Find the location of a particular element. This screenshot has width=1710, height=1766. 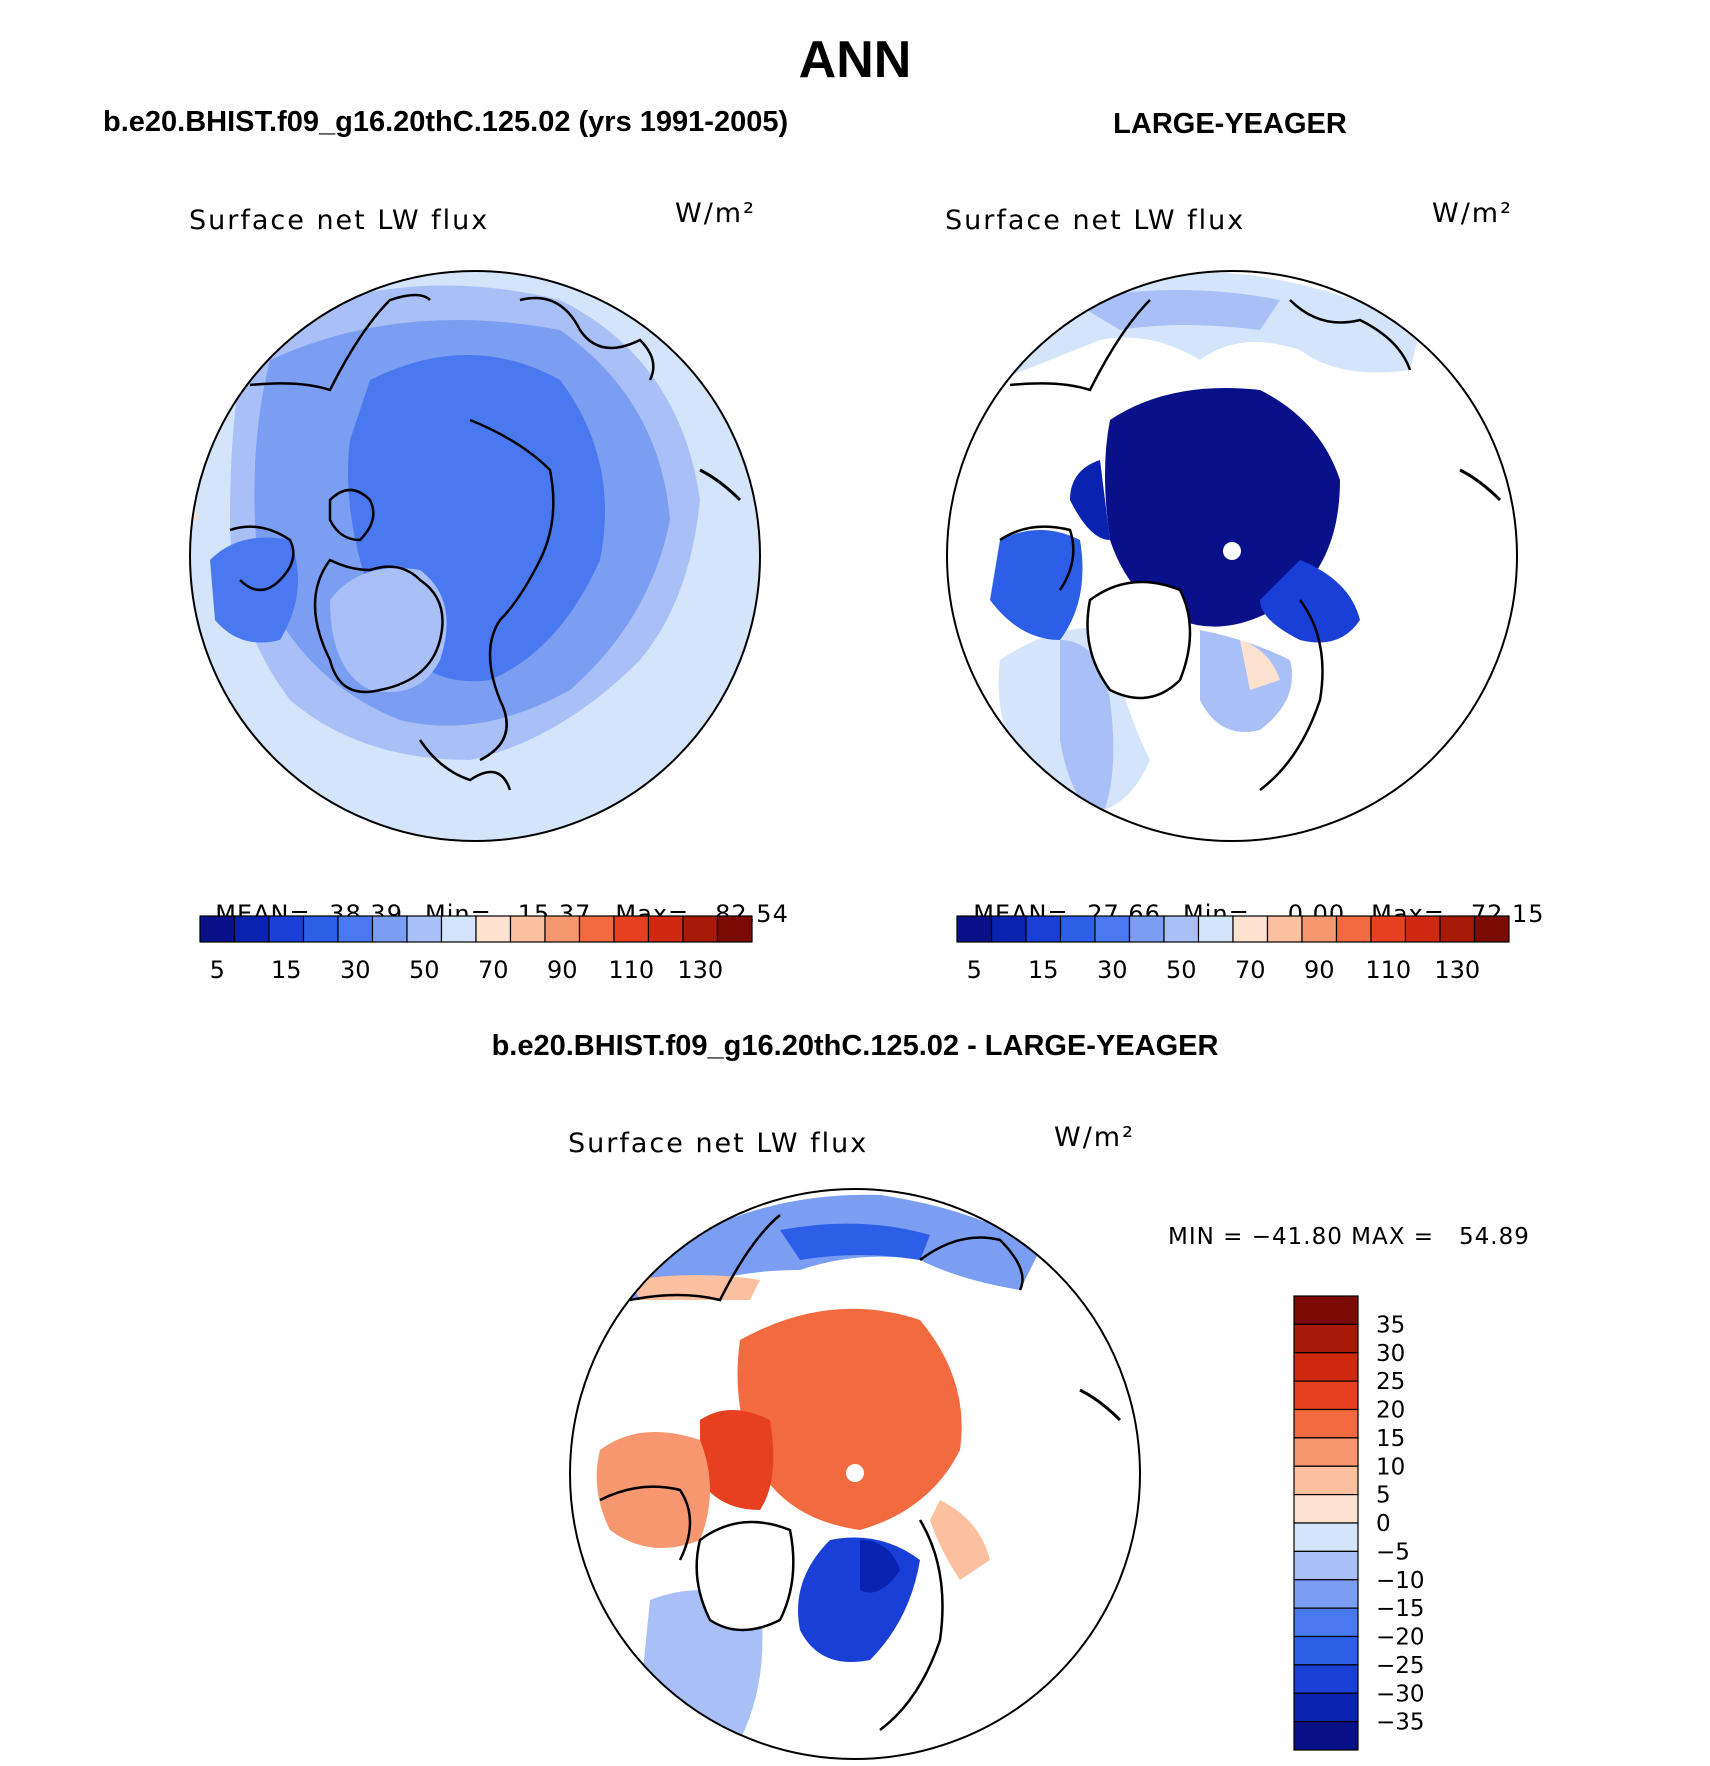

left-colorbar-tick-label: 110 is located at coordinates (631, 970).